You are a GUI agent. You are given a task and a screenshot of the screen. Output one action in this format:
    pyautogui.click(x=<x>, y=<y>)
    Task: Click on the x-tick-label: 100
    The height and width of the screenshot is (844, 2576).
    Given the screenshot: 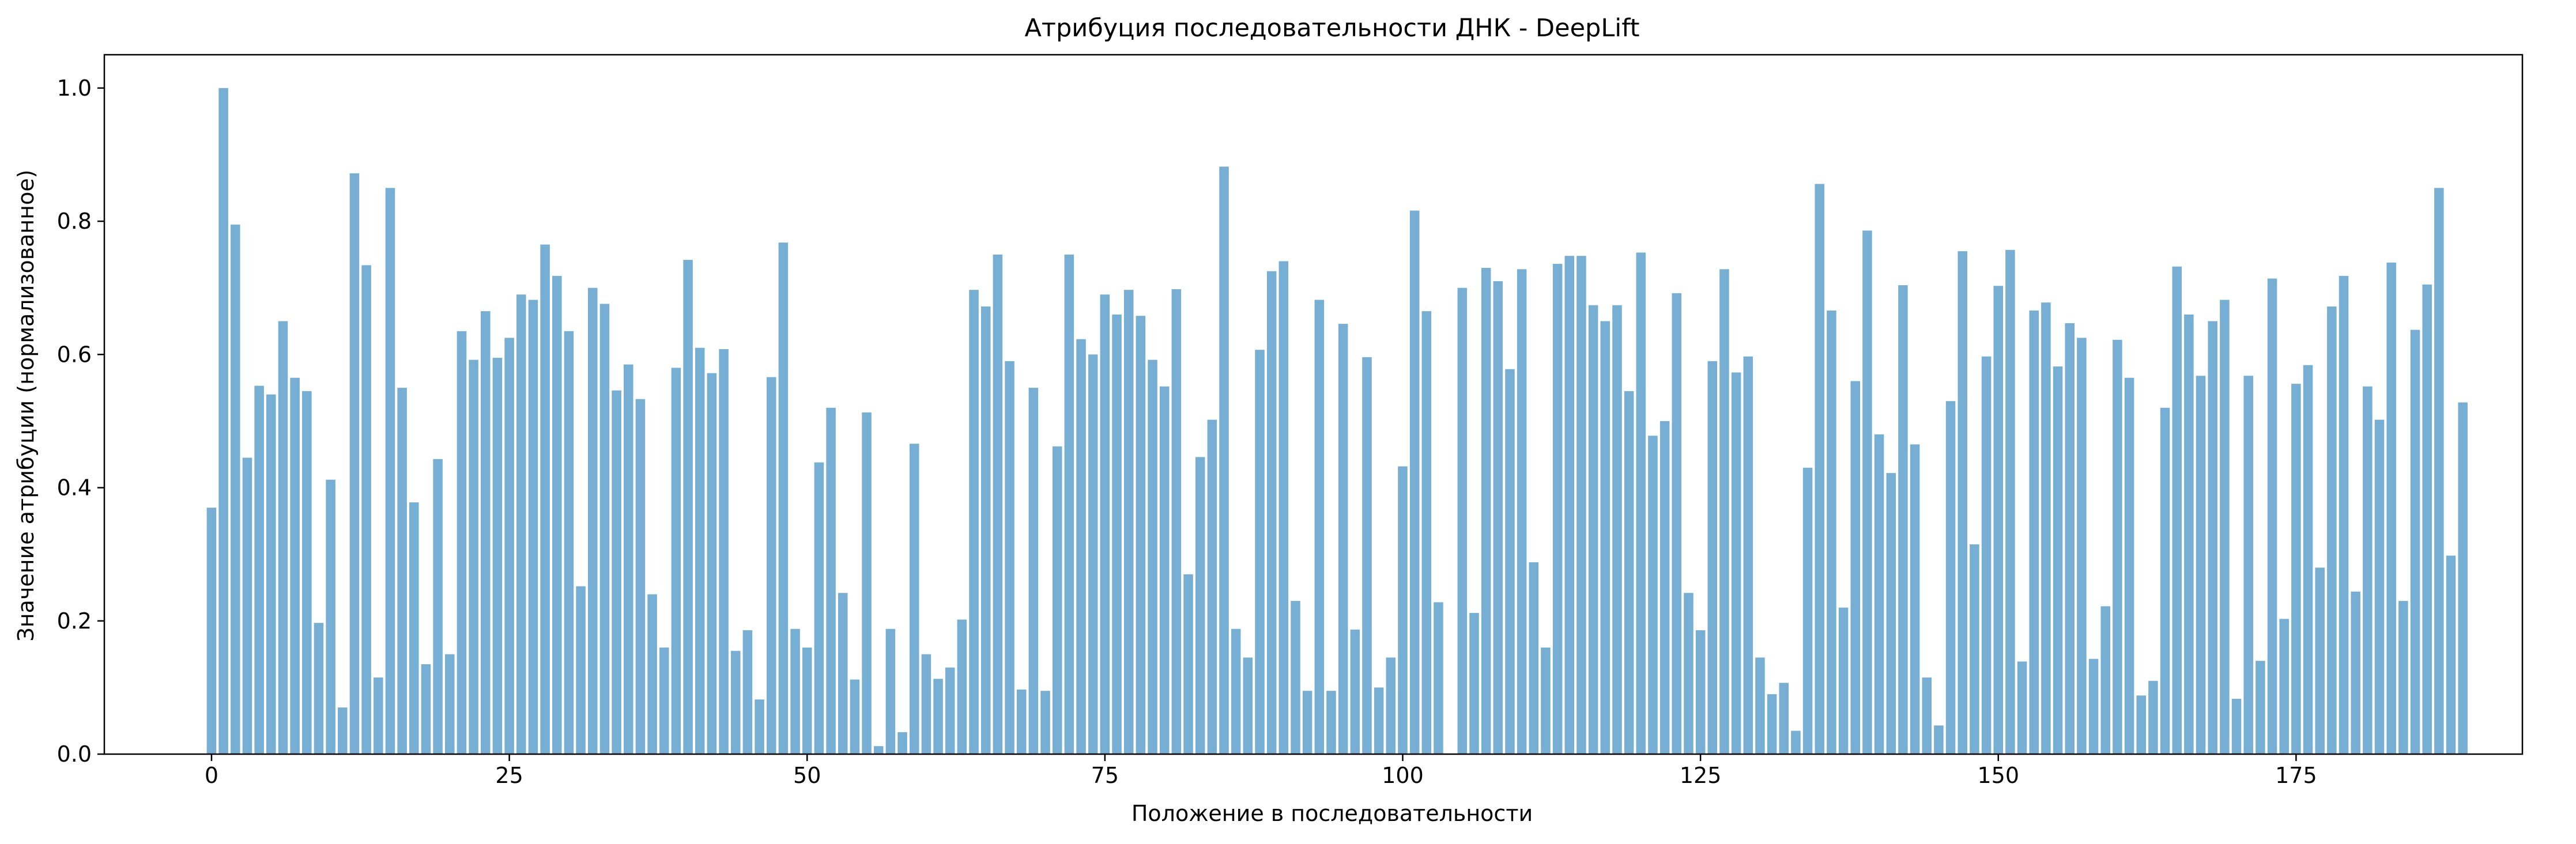 What is the action you would take?
    pyautogui.click(x=1403, y=775)
    